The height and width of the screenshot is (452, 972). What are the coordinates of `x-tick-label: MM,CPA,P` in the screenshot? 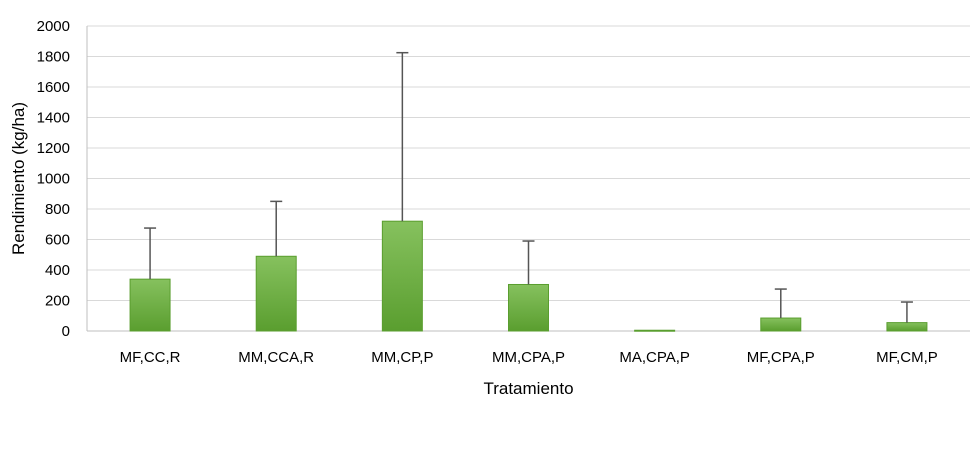 It's located at (528, 357).